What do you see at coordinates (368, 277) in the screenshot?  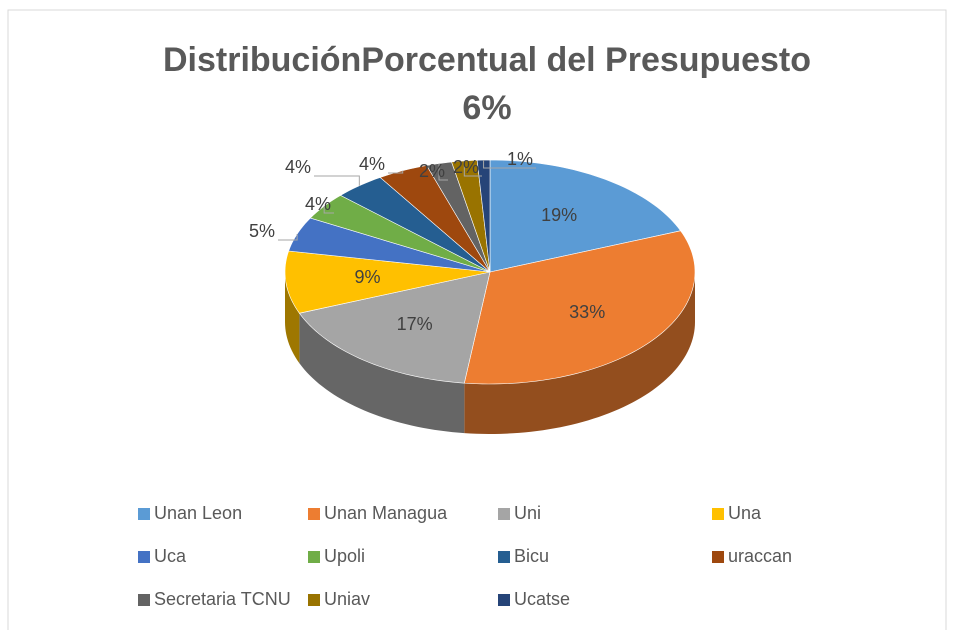 I see `data-label: 9%` at bounding box center [368, 277].